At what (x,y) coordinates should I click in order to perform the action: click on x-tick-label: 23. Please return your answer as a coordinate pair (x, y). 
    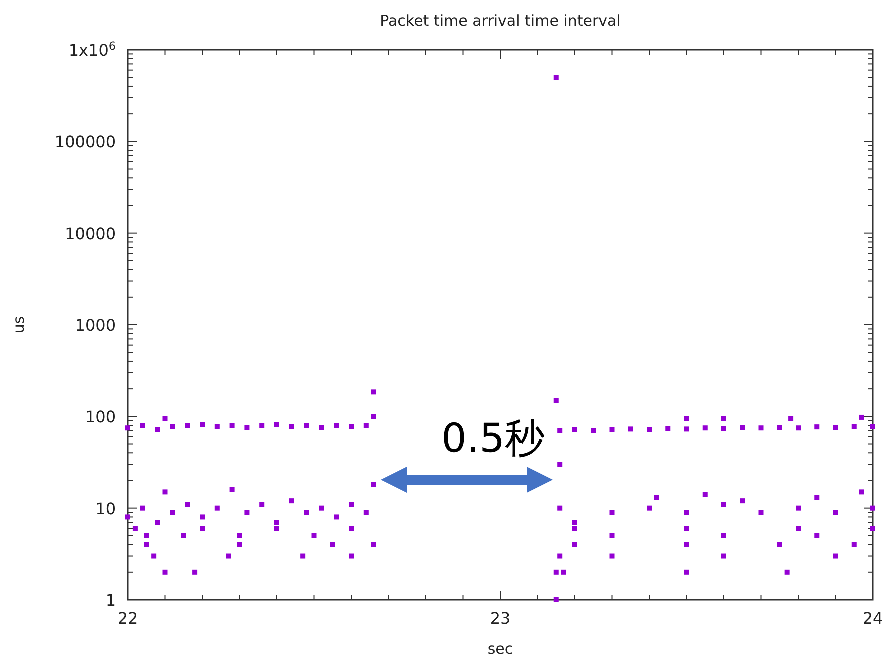
    Looking at the image, I should click on (500, 618).